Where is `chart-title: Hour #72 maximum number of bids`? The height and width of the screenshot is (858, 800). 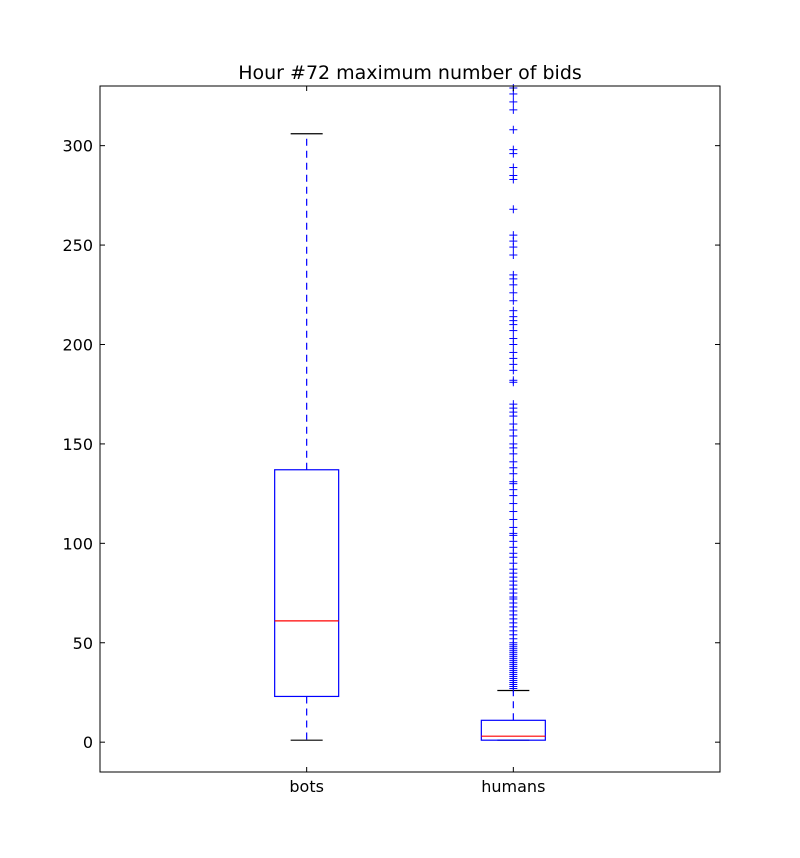 chart-title: Hour #72 maximum number of bids is located at coordinates (410, 73).